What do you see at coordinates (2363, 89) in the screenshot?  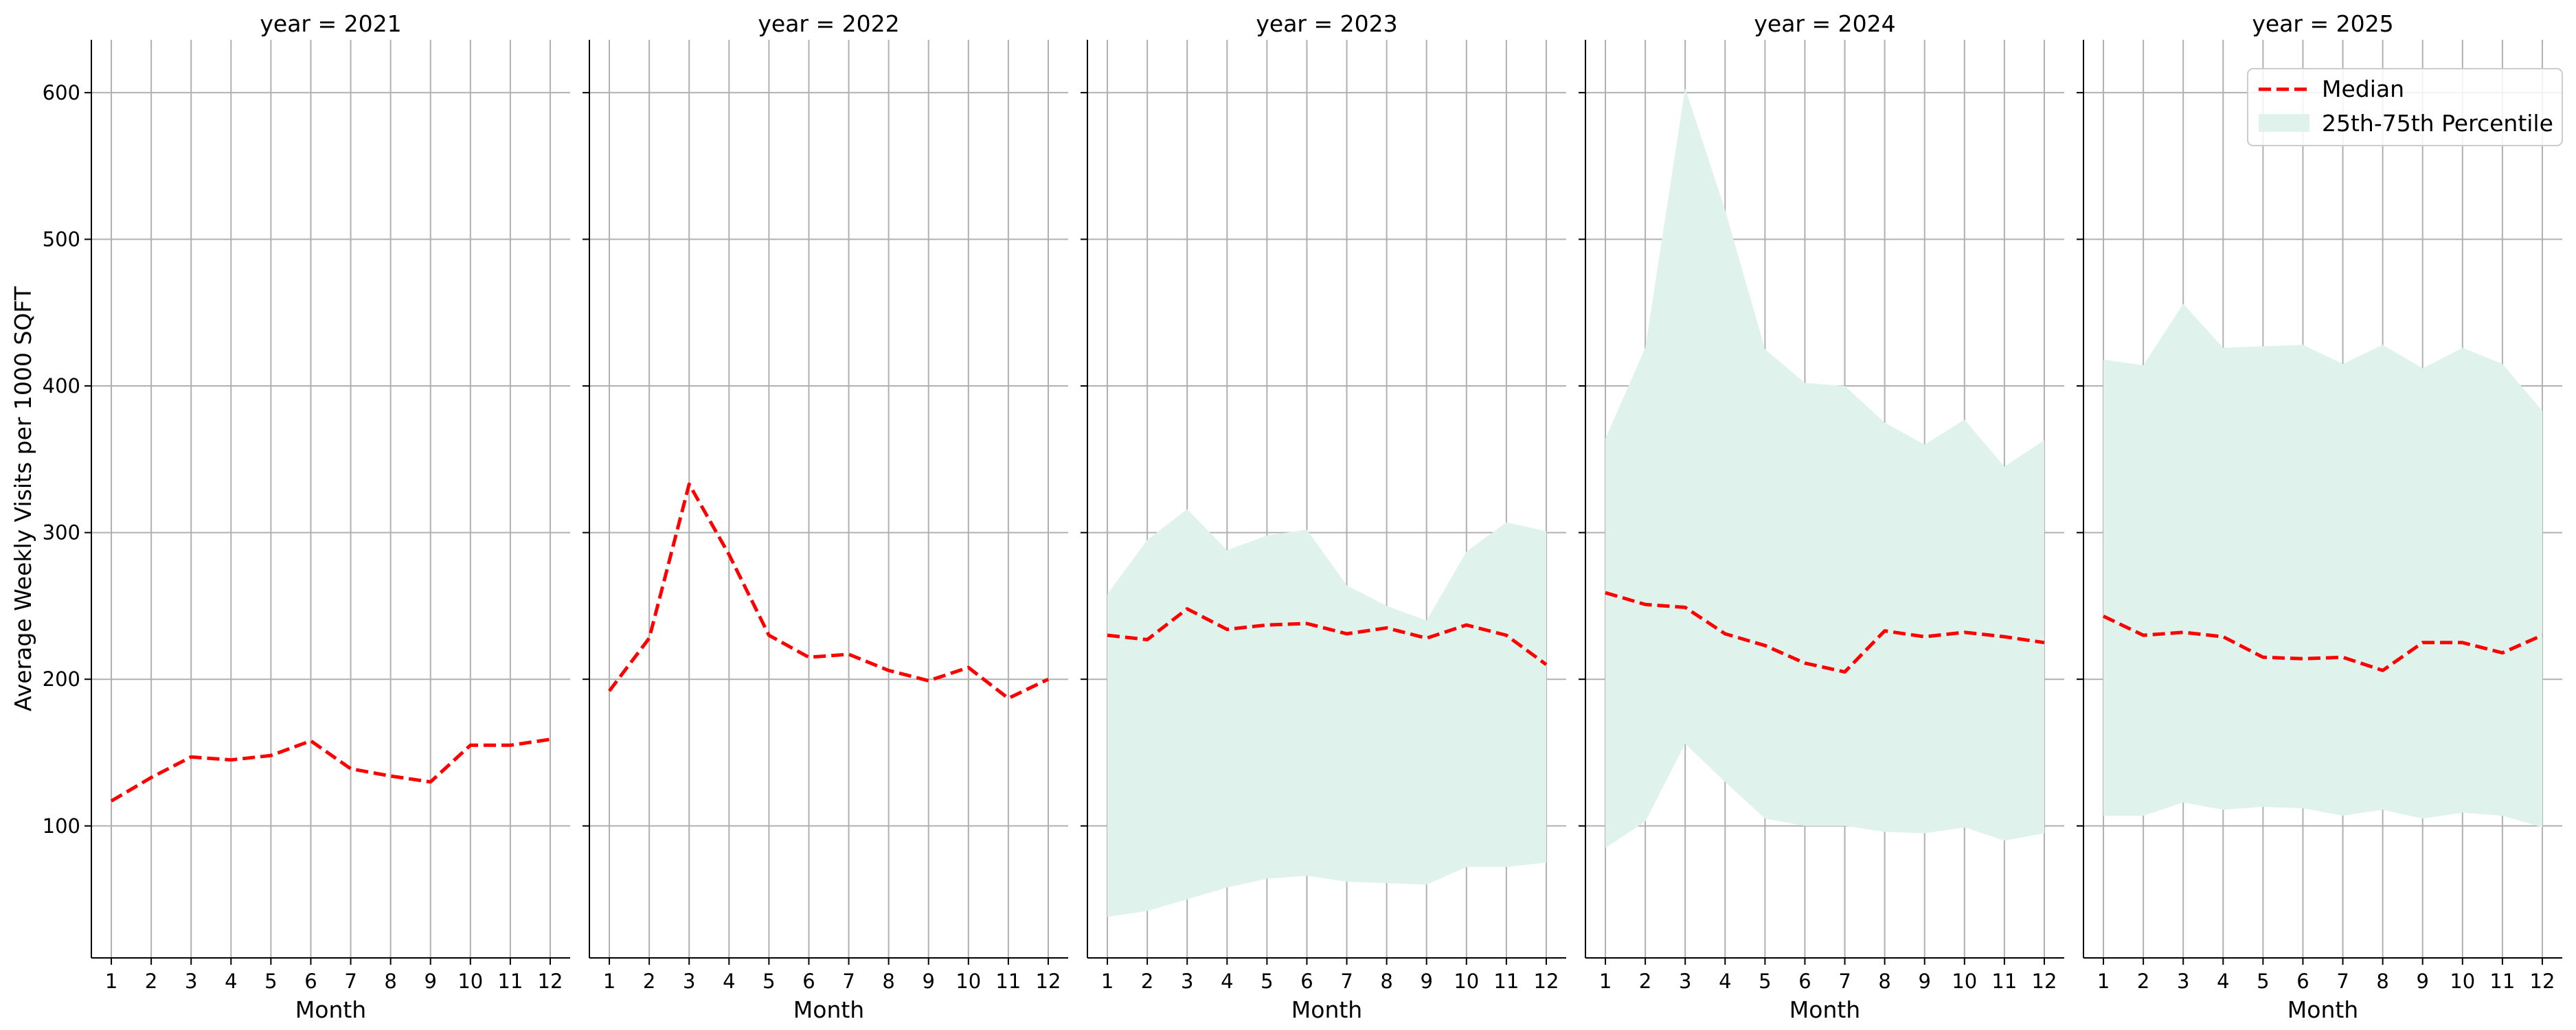 I see `legend-median-label: Median` at bounding box center [2363, 89].